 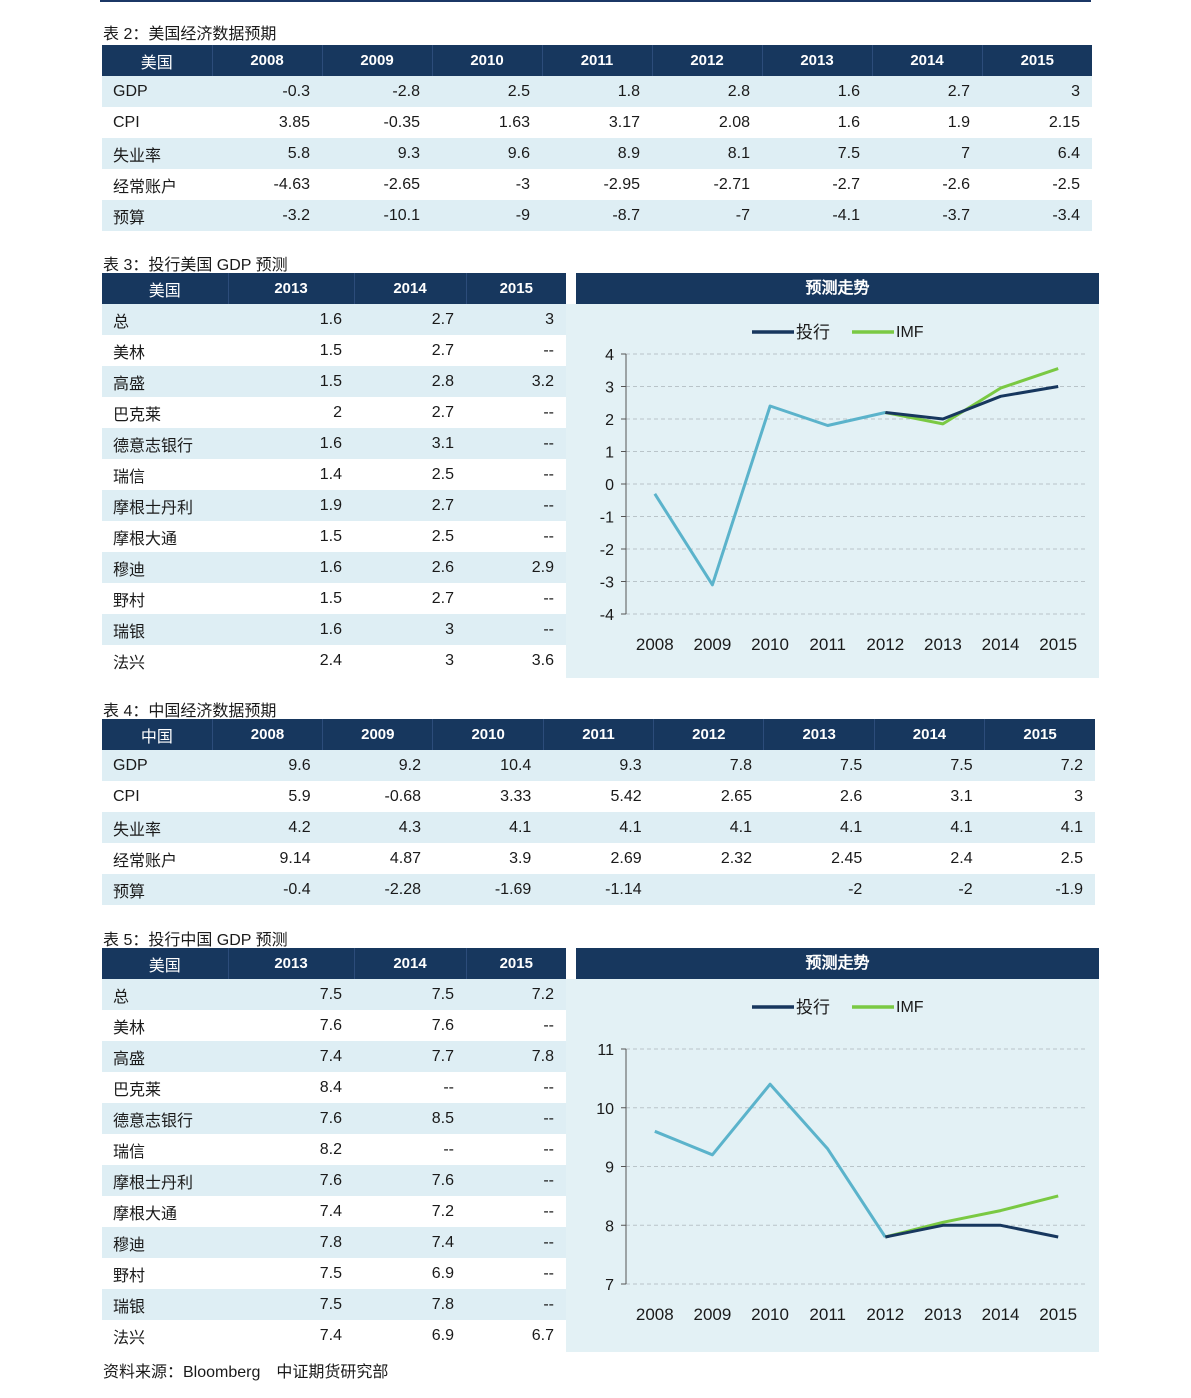 I want to click on table-cell: 2.45, so click(x=819, y=858).